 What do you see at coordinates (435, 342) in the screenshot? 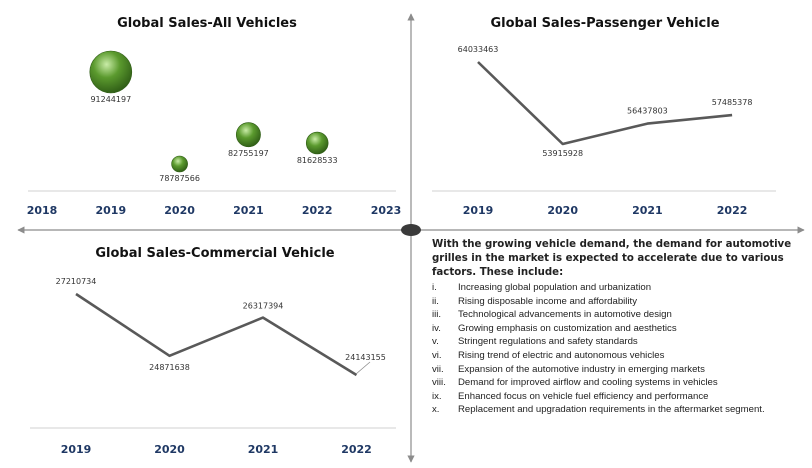
I see `growth-factor-number: v.` at bounding box center [435, 342].